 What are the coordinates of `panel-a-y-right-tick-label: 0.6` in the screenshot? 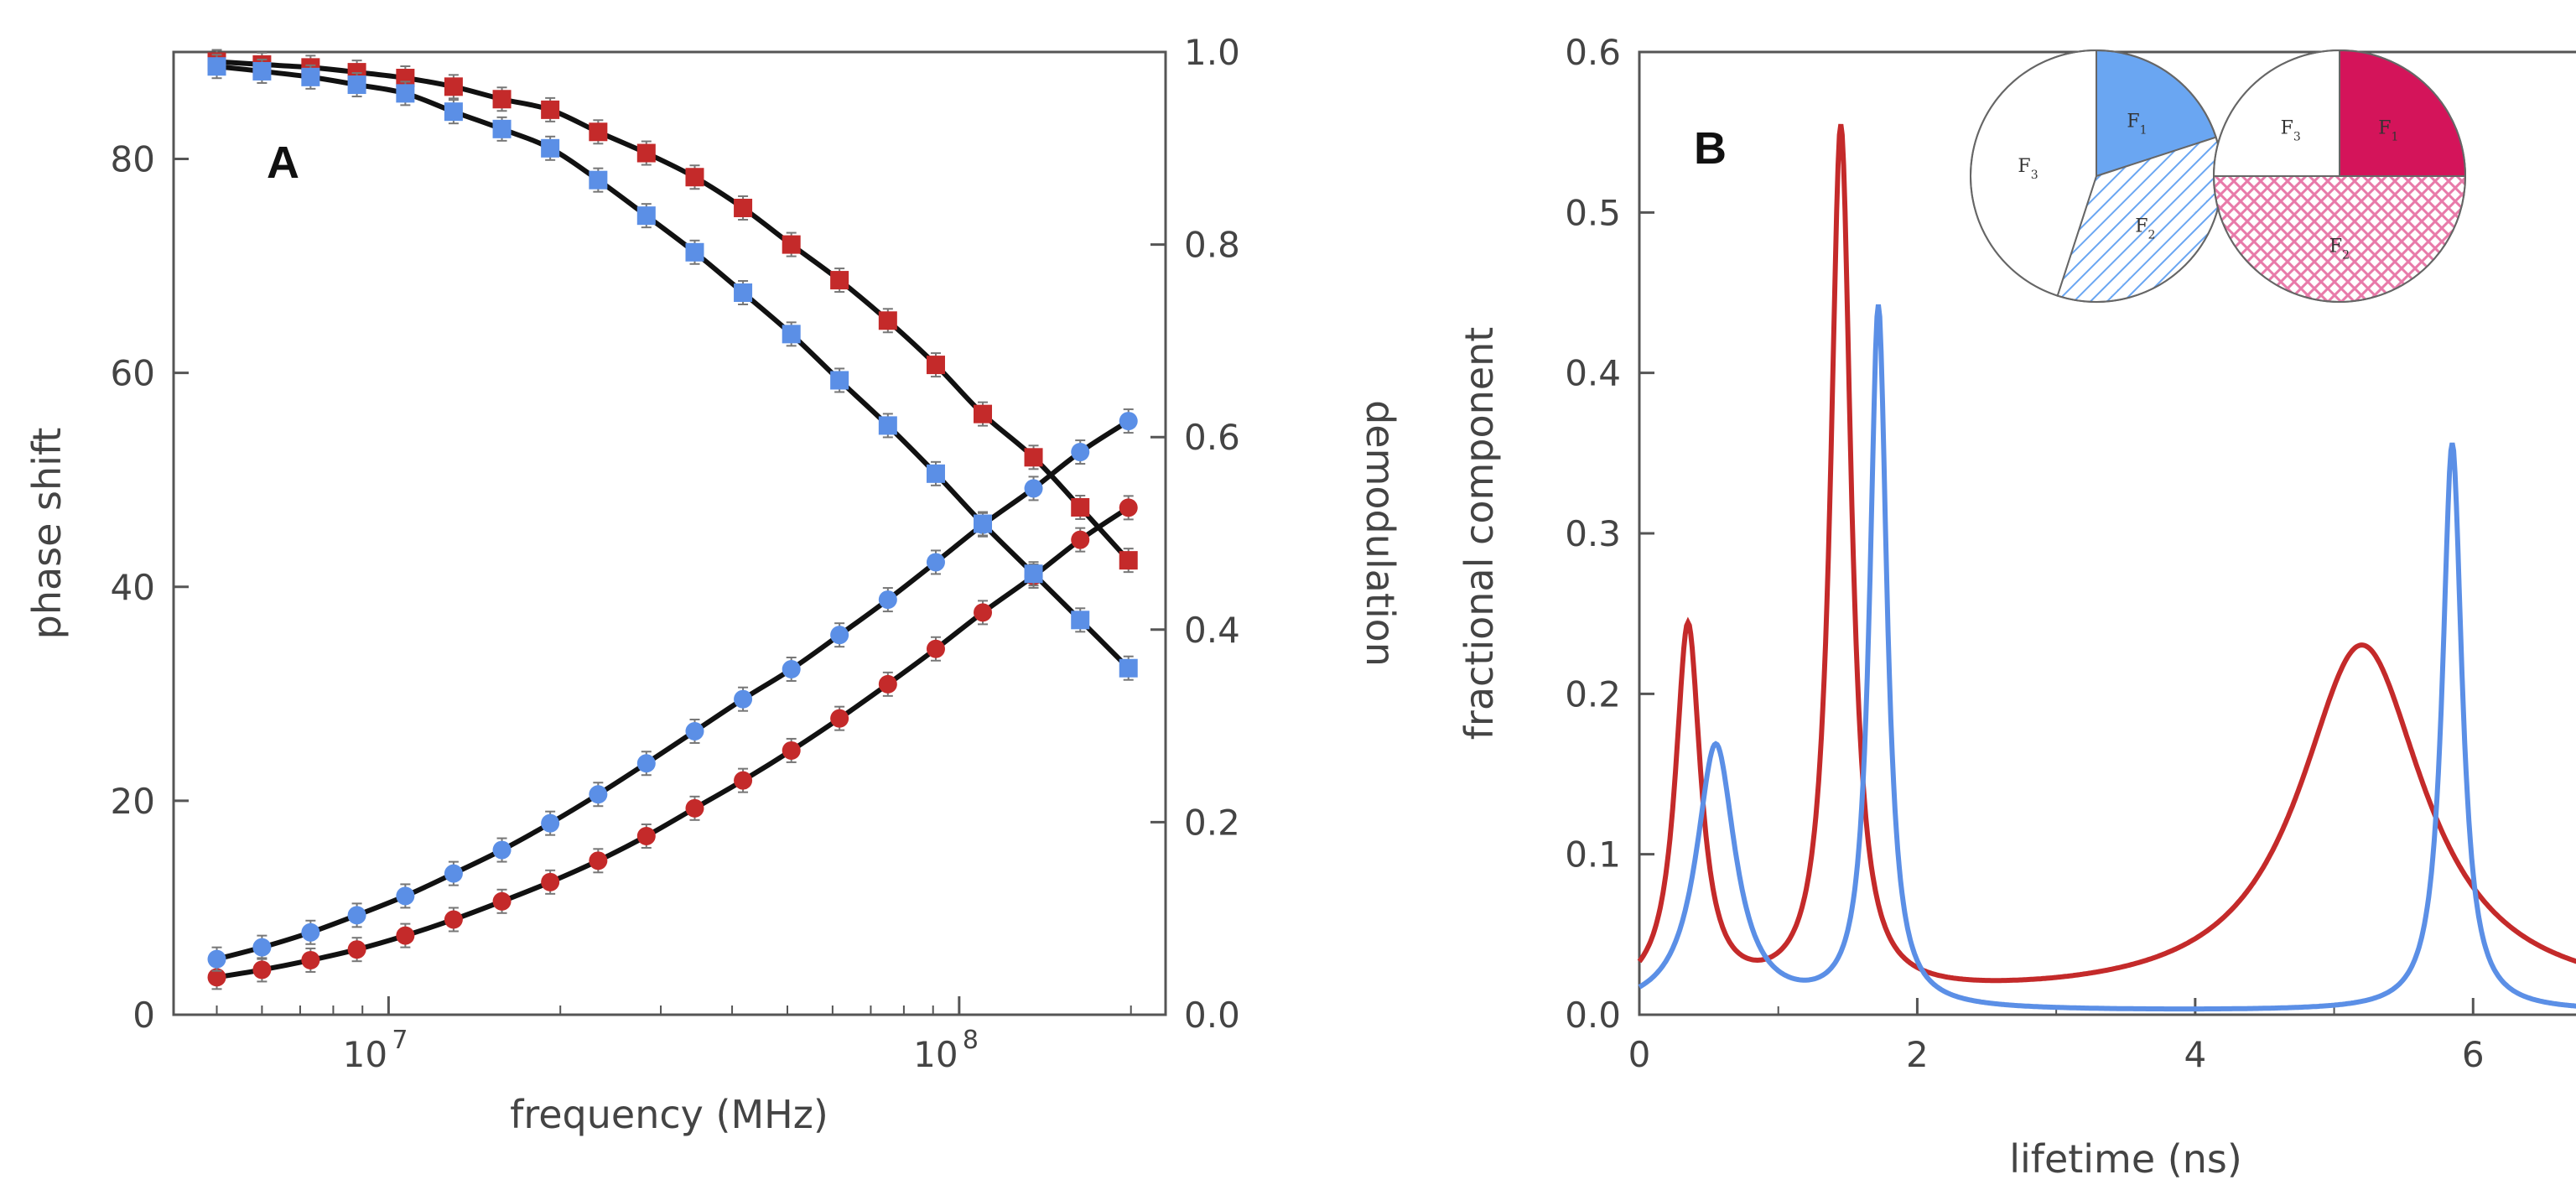 It's located at (1212, 437).